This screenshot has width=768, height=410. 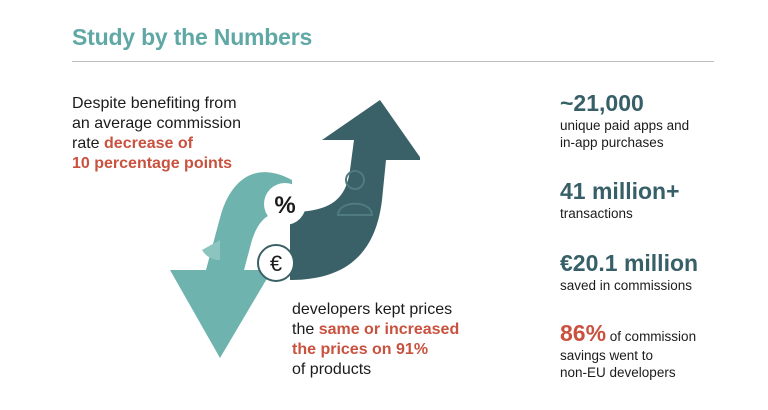 What do you see at coordinates (618, 372) in the screenshot?
I see `stat-desc-line-2: non-EU developers` at bounding box center [618, 372].